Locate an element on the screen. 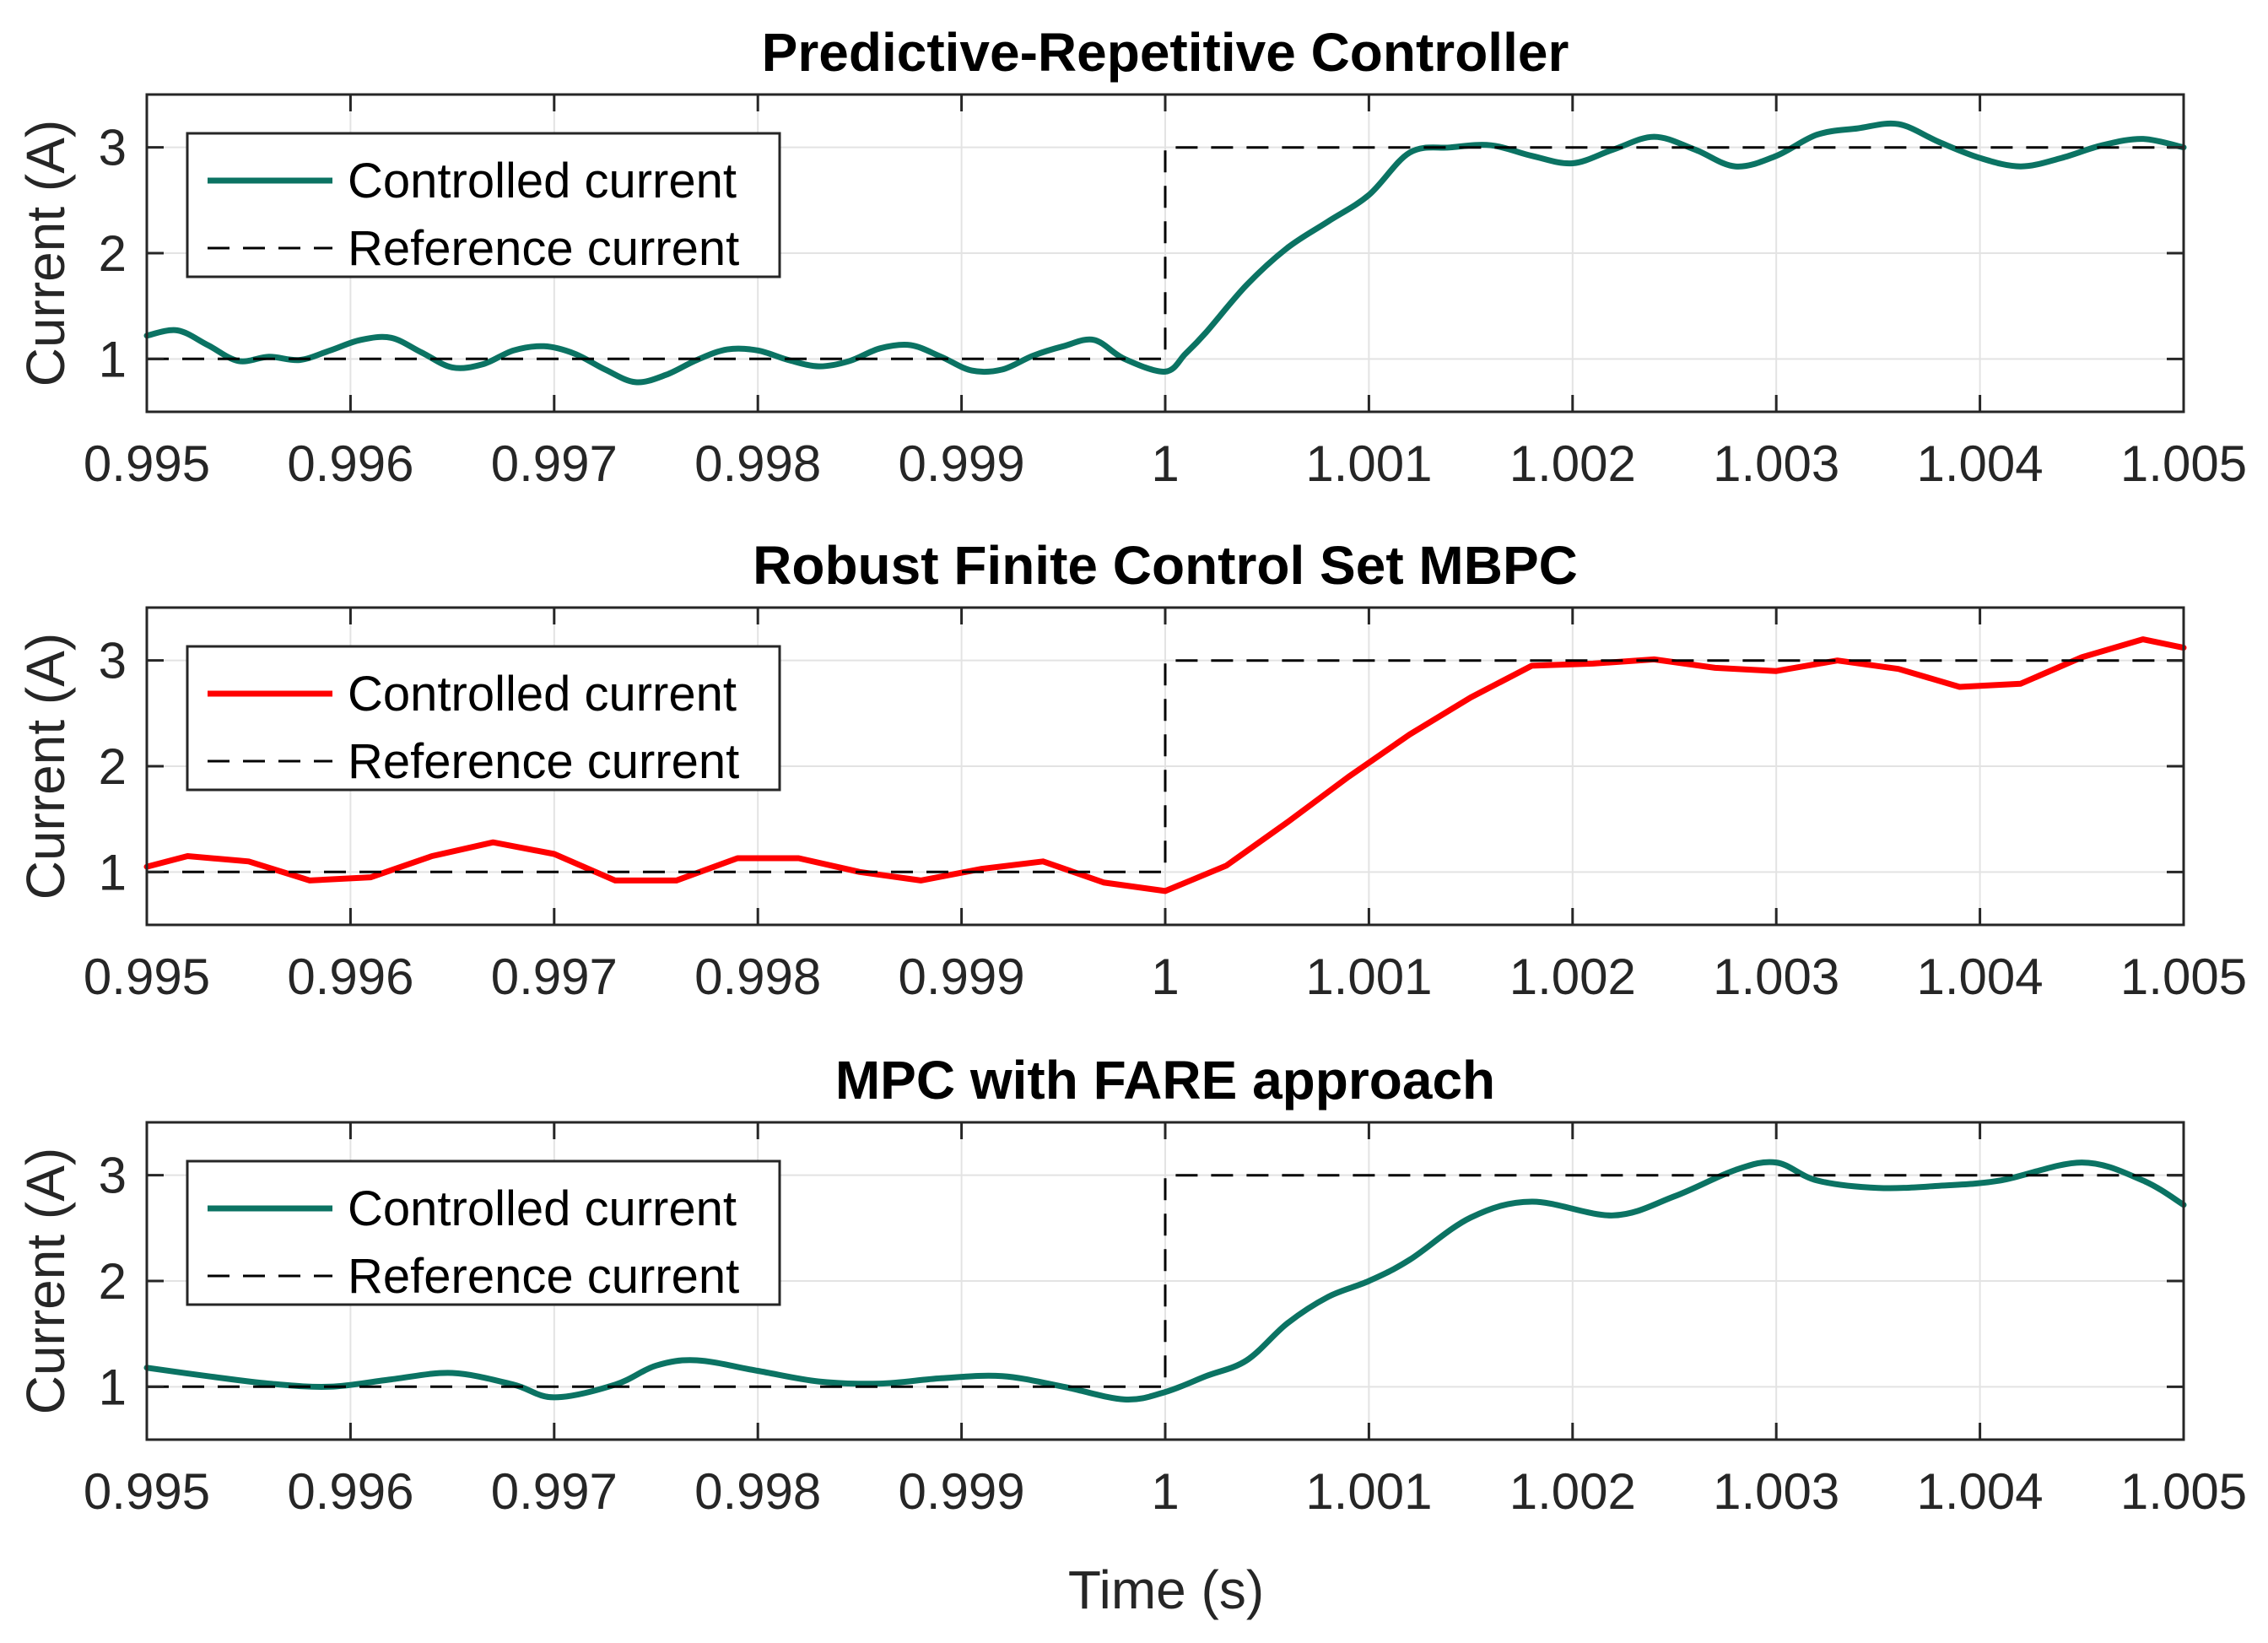 The width and height of the screenshot is (2268, 1643). x-axis-label: Time (s) is located at coordinates (1166, 1589).